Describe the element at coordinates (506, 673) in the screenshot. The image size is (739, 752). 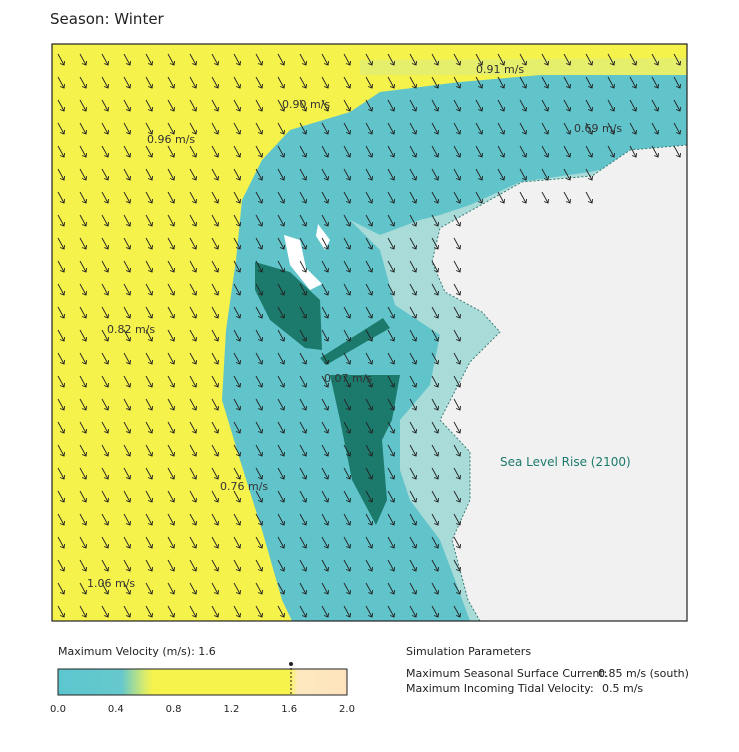
I see `param-name: Maximum Seasonal Surface Current:` at that location.